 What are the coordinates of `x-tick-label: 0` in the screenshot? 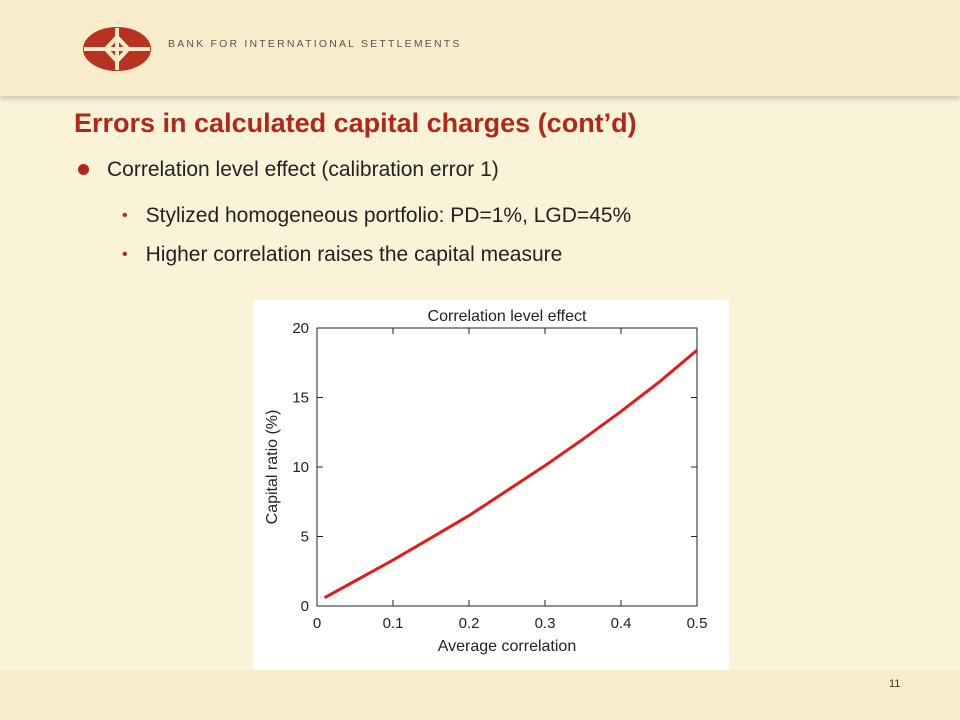 It's located at (317, 623).